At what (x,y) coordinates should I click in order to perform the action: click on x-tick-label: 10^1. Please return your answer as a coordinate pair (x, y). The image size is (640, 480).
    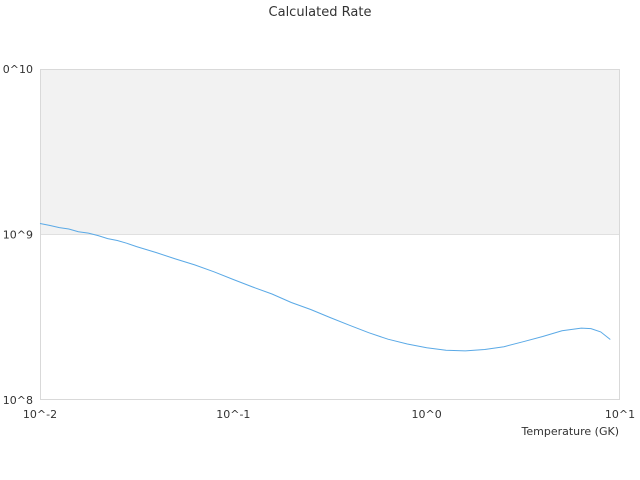
    Looking at the image, I should click on (620, 414).